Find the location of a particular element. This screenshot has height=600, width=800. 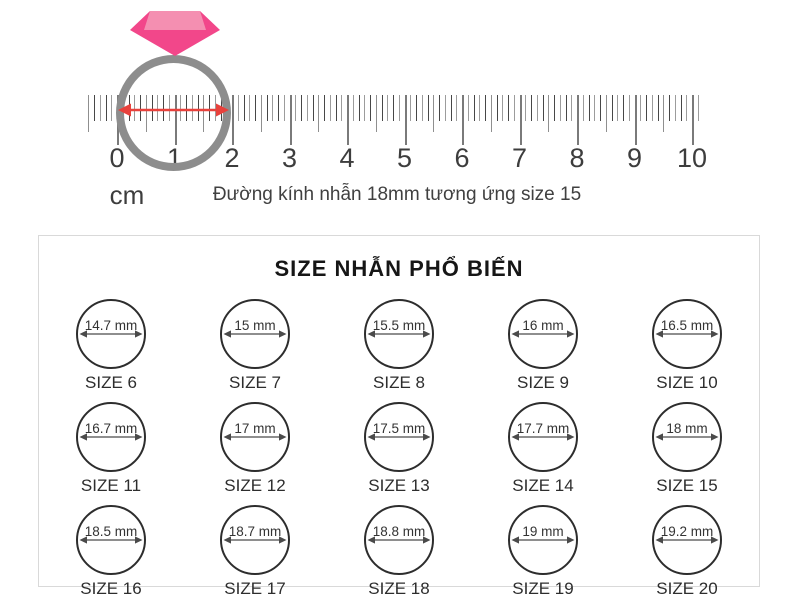

size-label: SIZE 15 is located at coordinates (687, 485).